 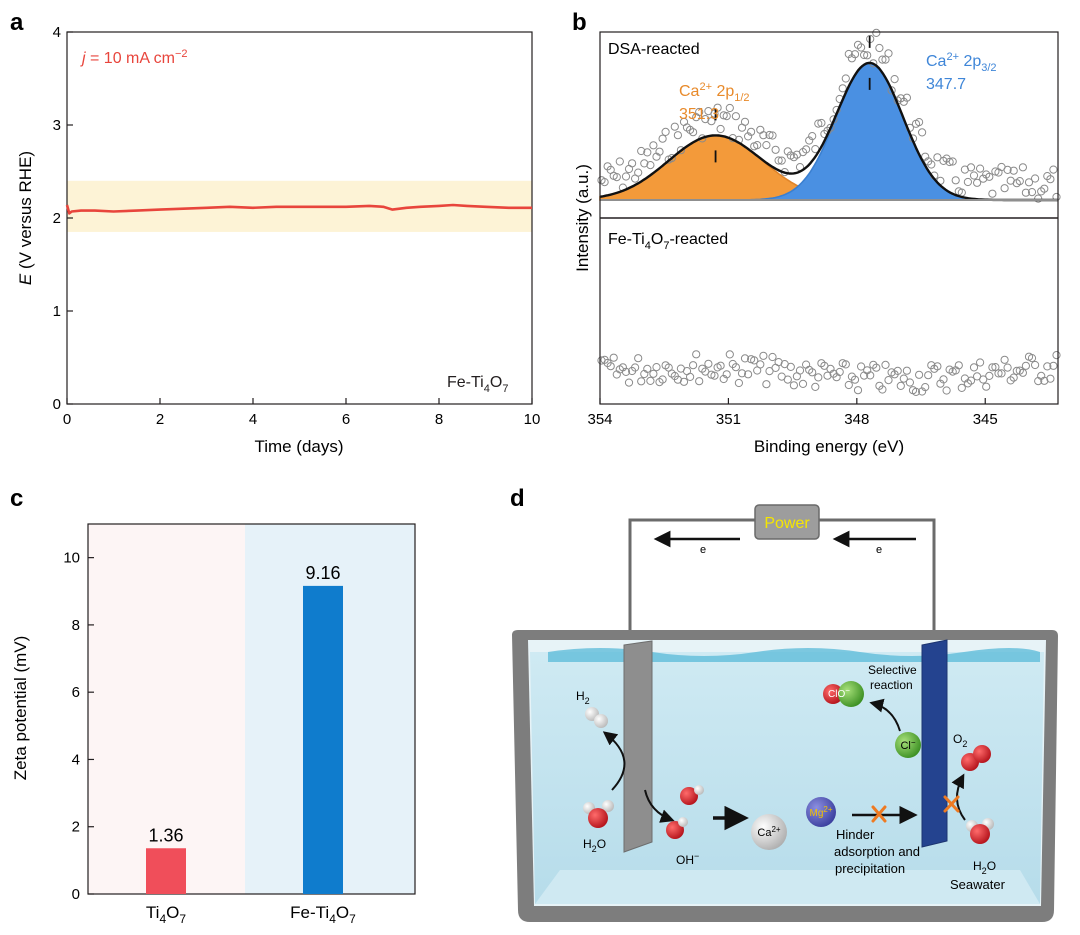 I want to click on label-h2o-left: H2O, so click(x=594, y=845).